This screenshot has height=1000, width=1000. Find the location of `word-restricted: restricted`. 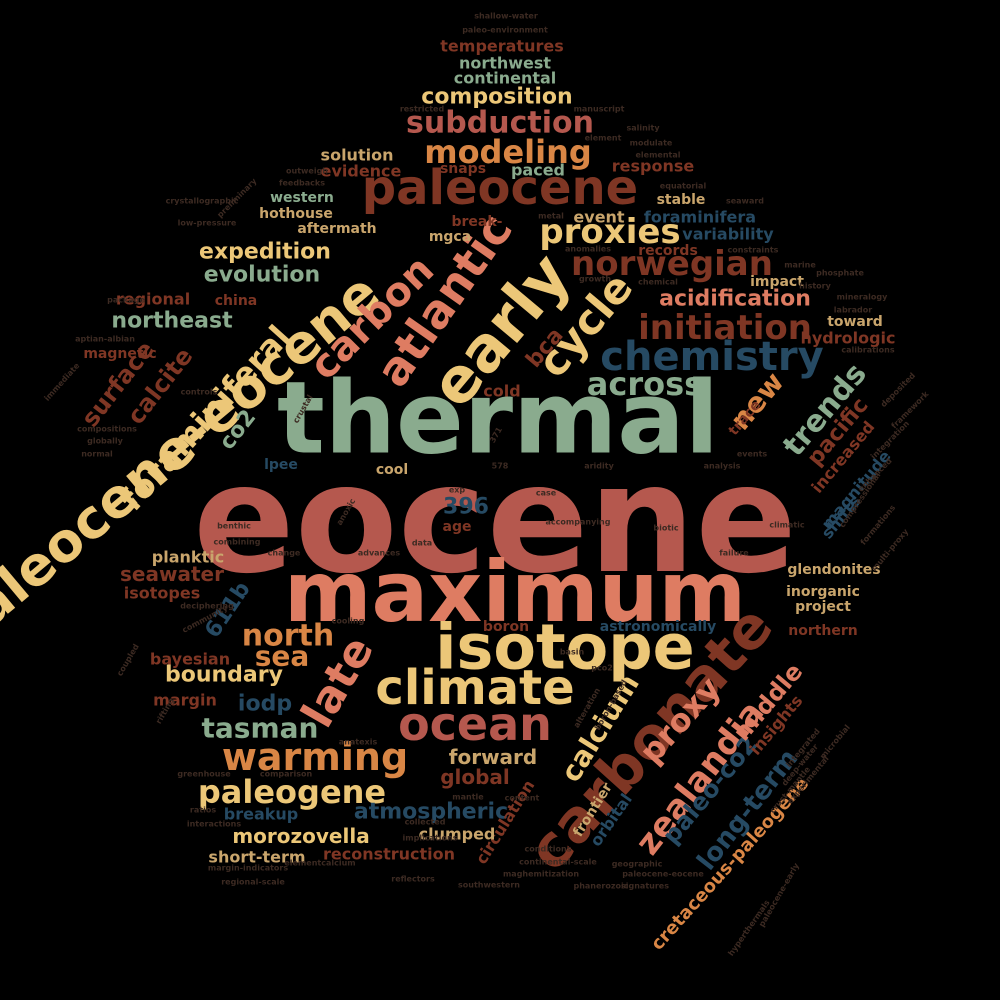

word-restricted: restricted is located at coordinates (422, 109).